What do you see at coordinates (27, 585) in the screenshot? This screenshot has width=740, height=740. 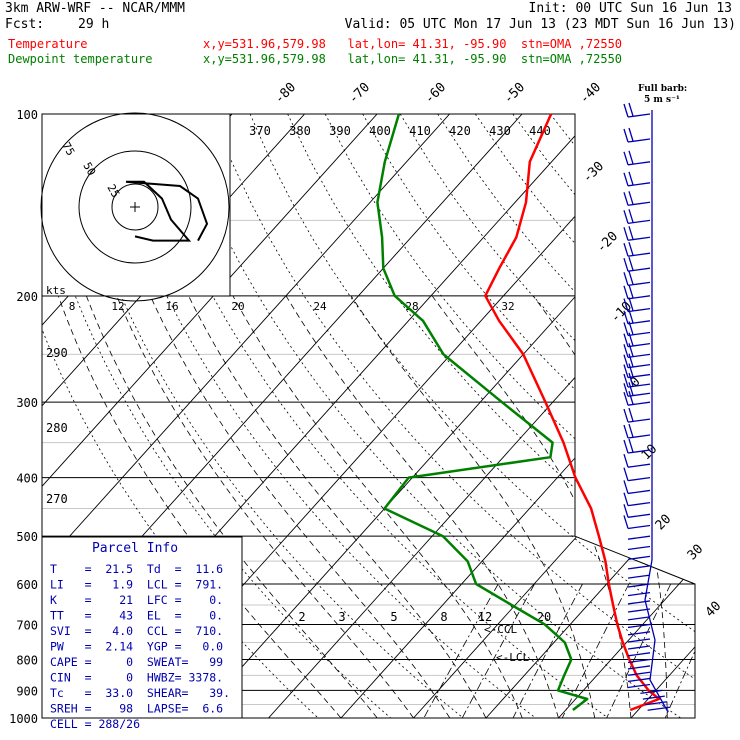 I see `pressure-label: 600` at bounding box center [27, 585].